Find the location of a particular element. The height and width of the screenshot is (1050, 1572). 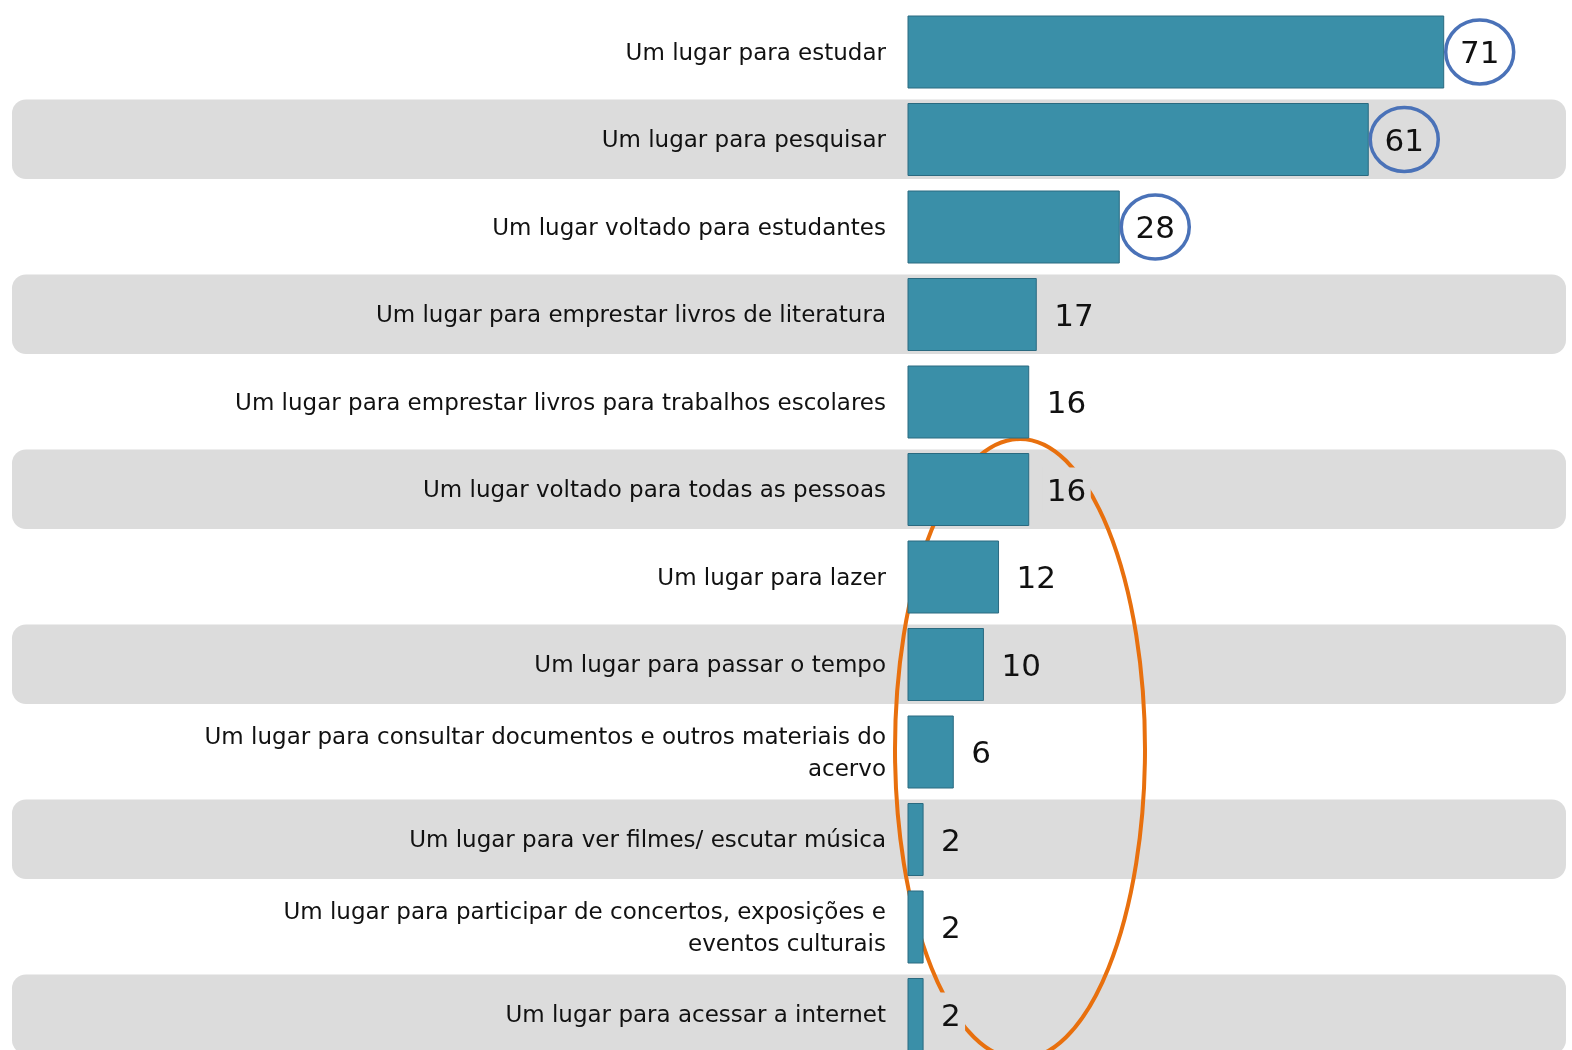

data-label: 17 is located at coordinates (1074, 314).